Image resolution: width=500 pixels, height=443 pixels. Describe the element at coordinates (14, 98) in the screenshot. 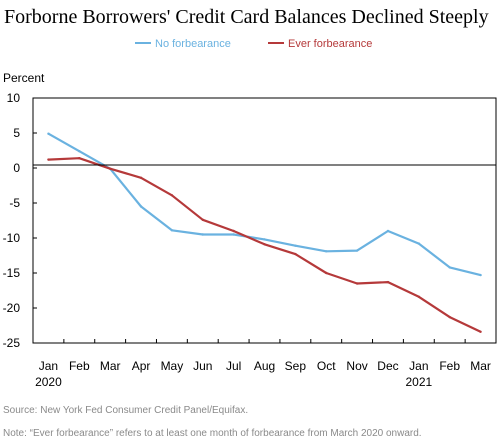

I see `y-tick-label: 10` at that location.